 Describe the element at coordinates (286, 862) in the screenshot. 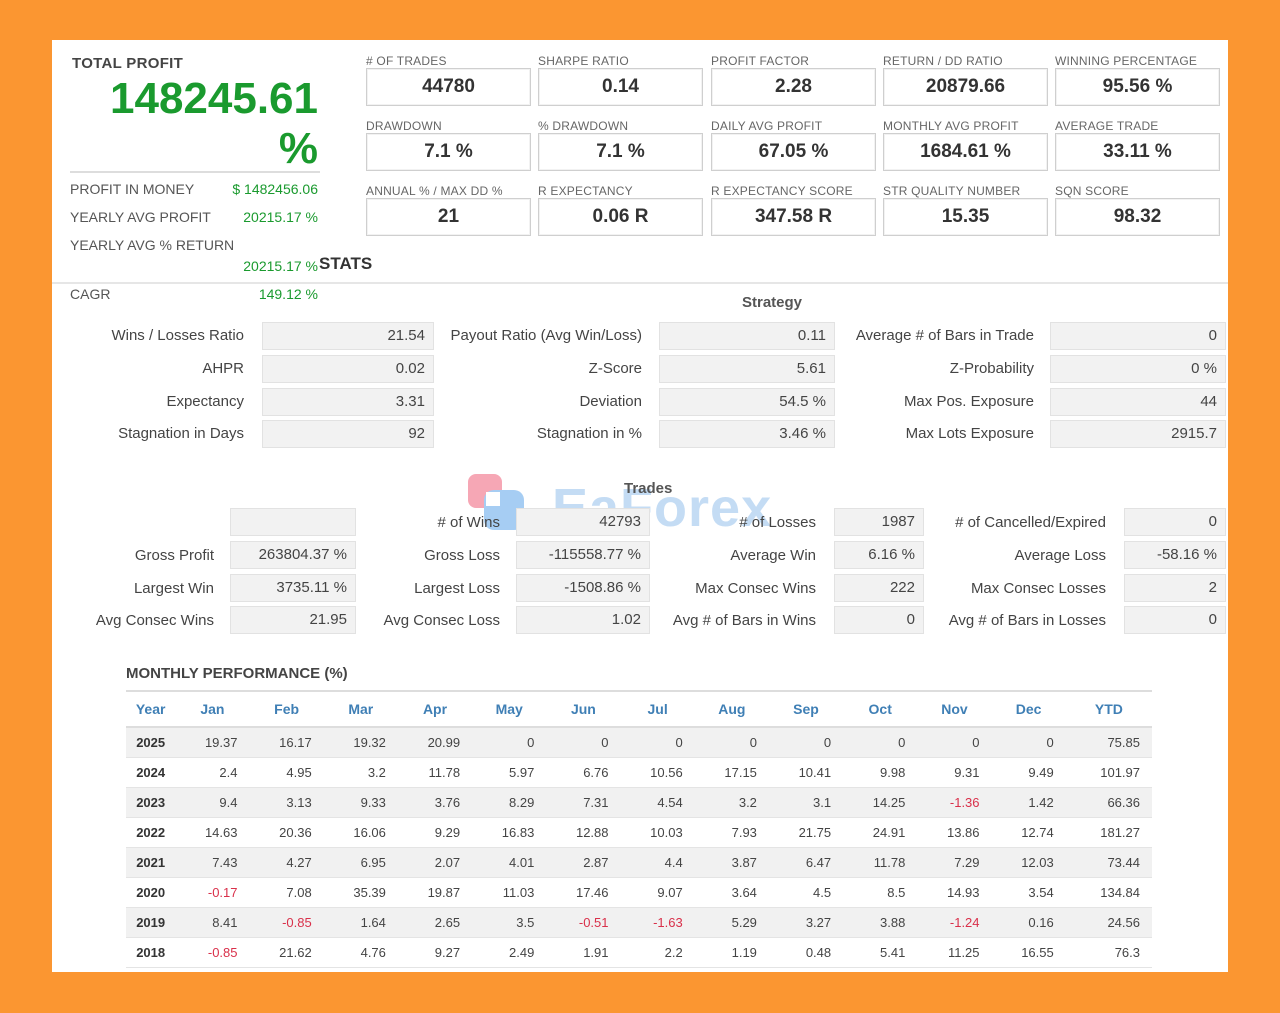

I see `table-cell: 4.27` at that location.